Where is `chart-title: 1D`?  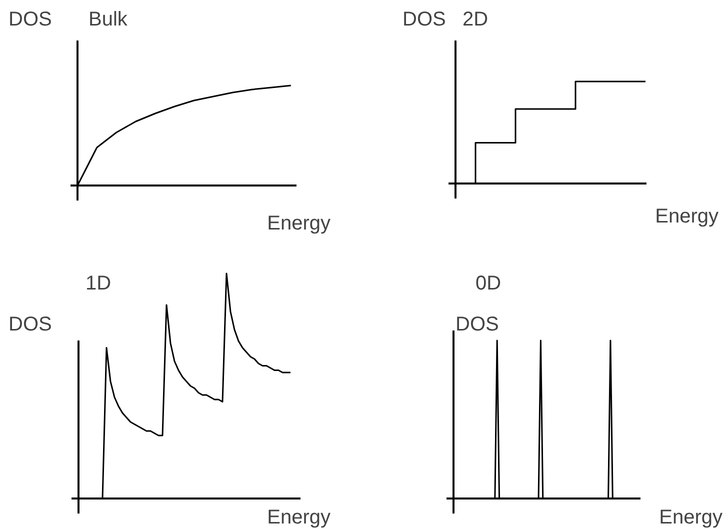
chart-title: 1D is located at coordinates (99, 283).